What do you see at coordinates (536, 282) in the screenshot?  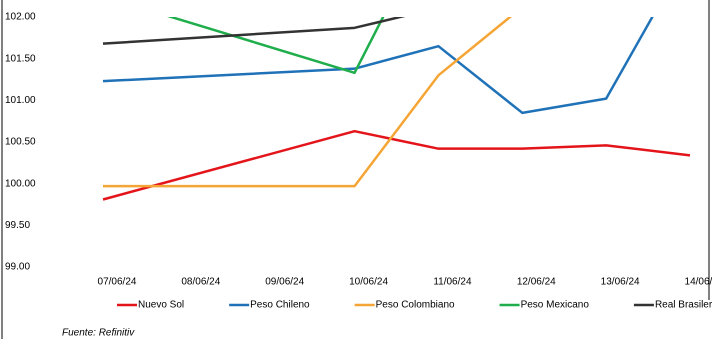 I see `x-tick-label: 12/06/24` at bounding box center [536, 282].